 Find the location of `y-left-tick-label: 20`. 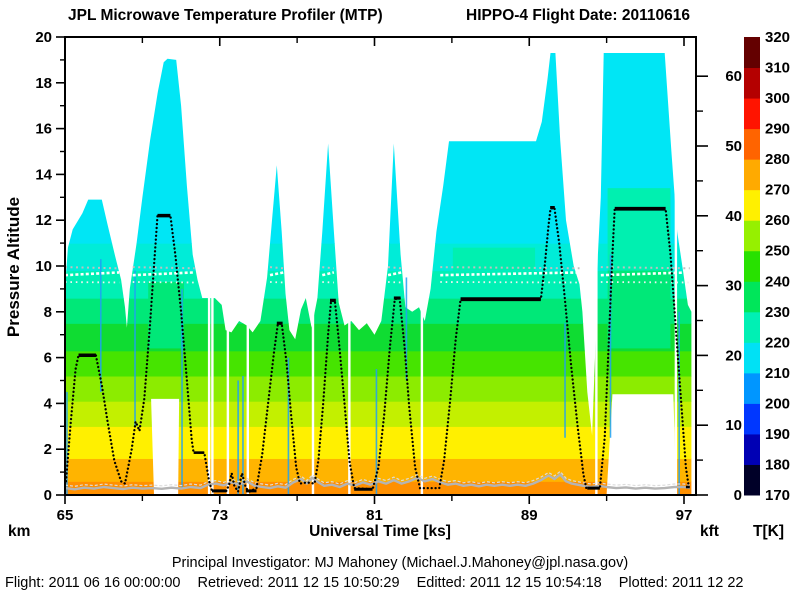

y-left-tick-label: 20 is located at coordinates (43, 37).